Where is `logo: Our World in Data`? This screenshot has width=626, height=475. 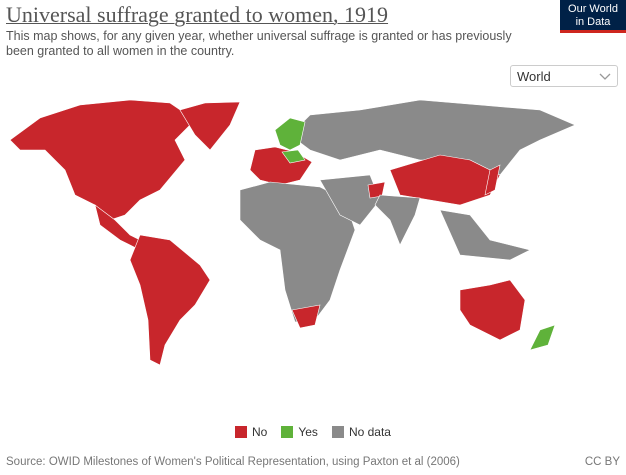
logo: Our World in Data is located at coordinates (593, 16).